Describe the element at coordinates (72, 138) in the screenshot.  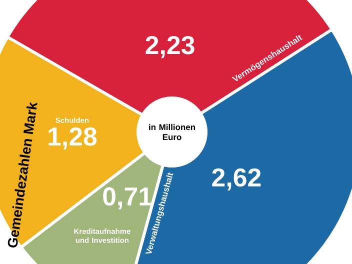
I see `data-label: 1,28` at that location.